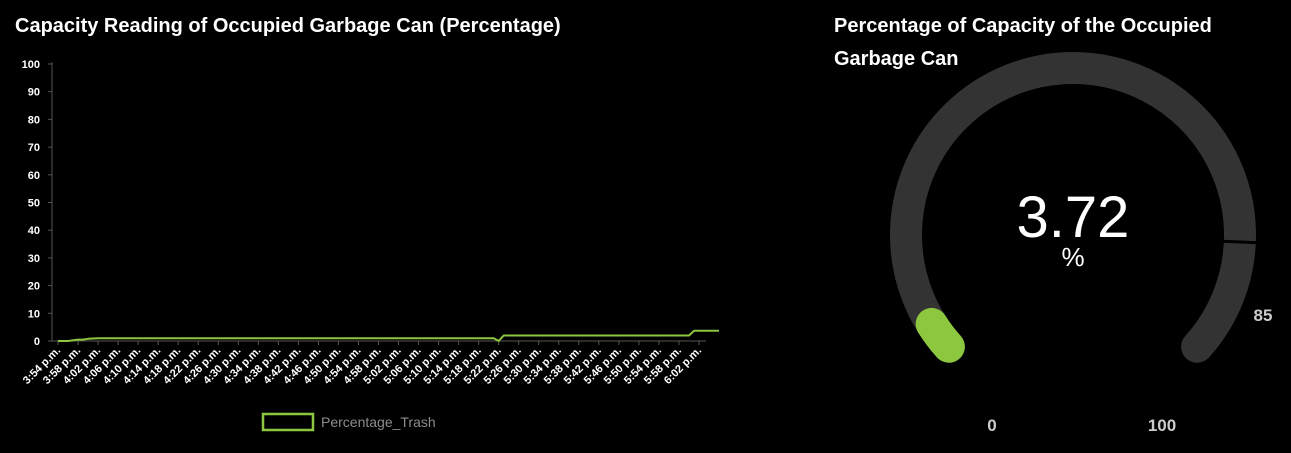 This screenshot has width=1291, height=453. I want to click on y-tick-label: 40, so click(34, 231).